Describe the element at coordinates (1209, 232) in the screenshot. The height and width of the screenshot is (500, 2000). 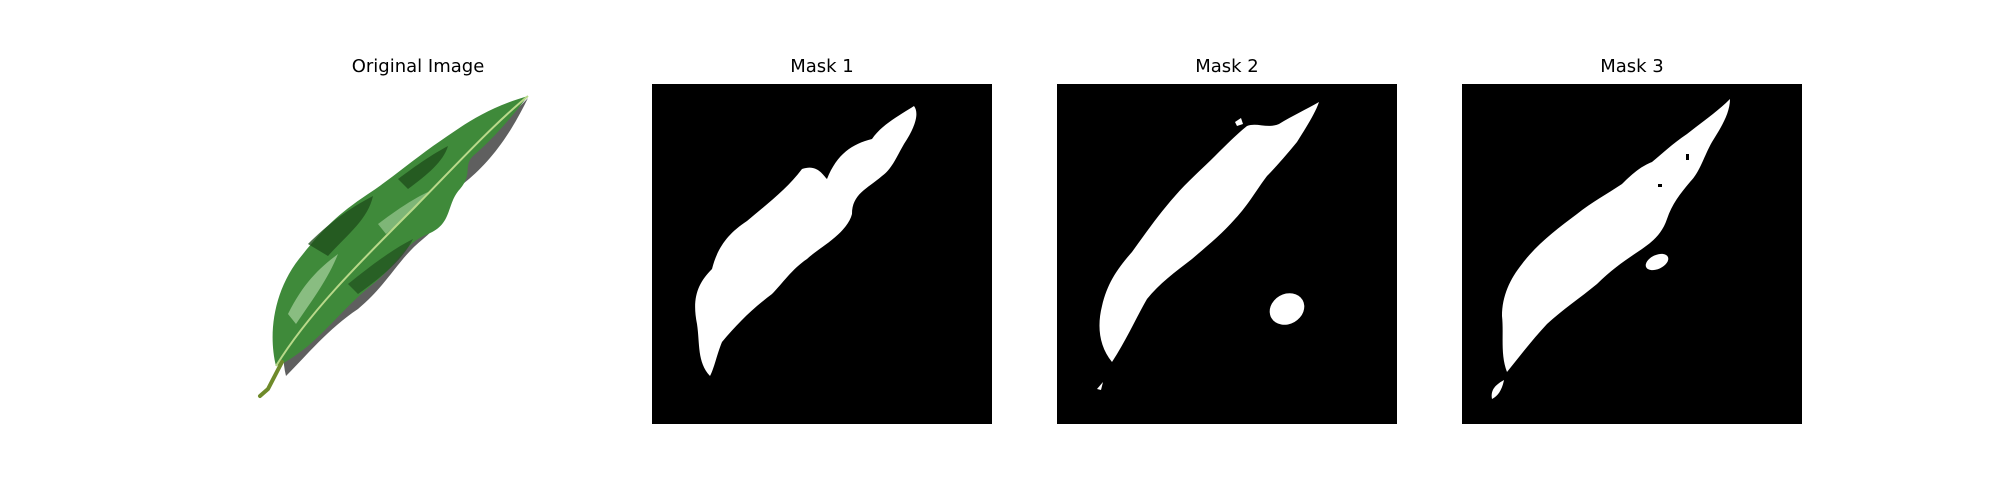
I see `mask-2-region` at that location.